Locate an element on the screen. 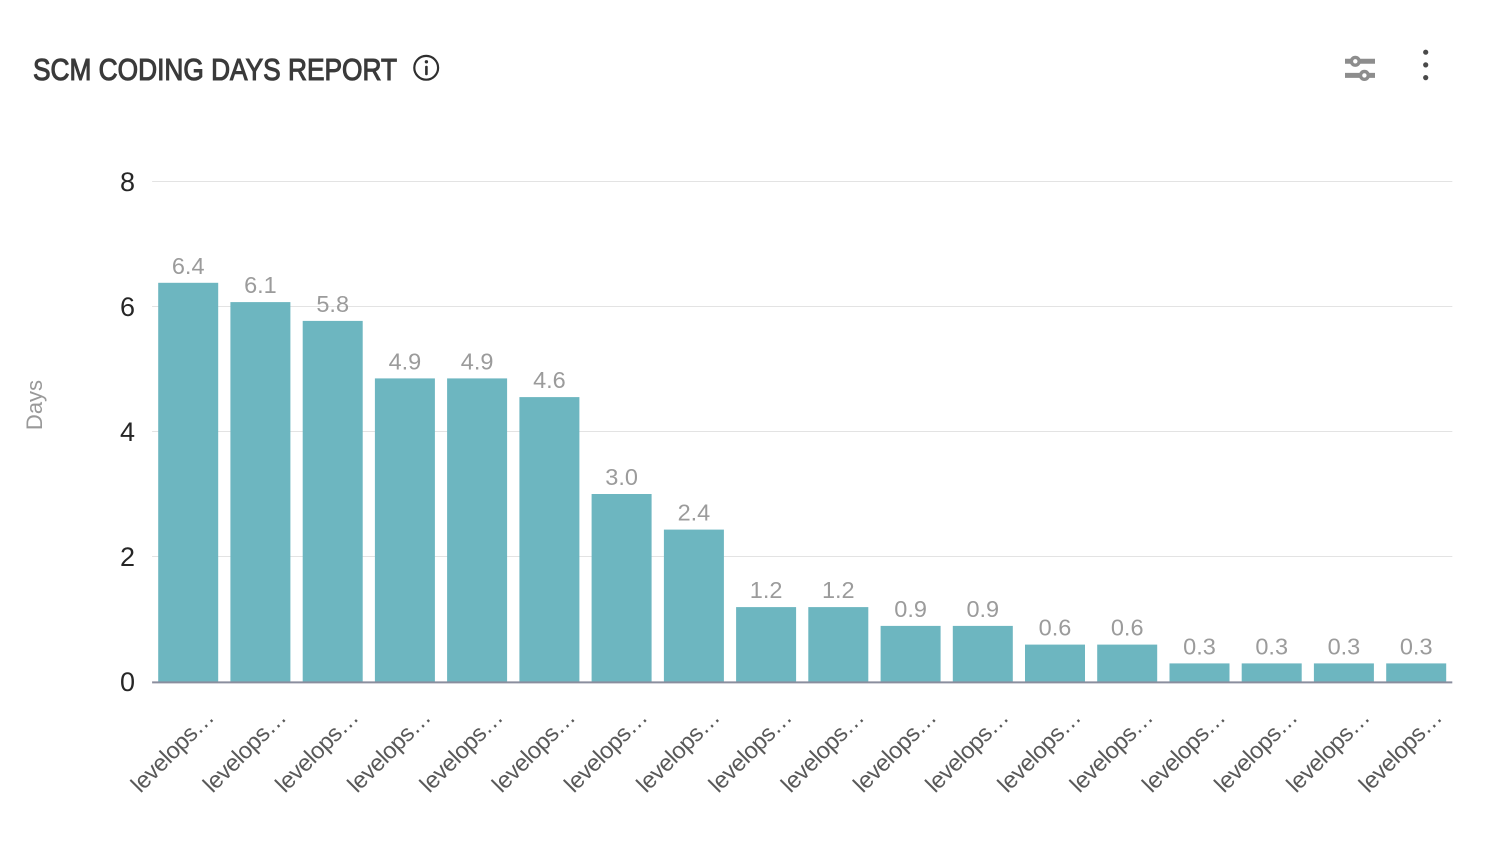 The width and height of the screenshot is (1492, 863). svg-text: 2.4 is located at coordinates (694, 513).